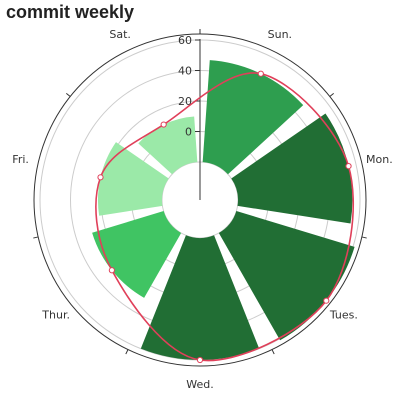 The width and height of the screenshot is (400, 400). Describe the element at coordinates (343, 315) in the screenshot. I see `category-label: Tues.` at that location.